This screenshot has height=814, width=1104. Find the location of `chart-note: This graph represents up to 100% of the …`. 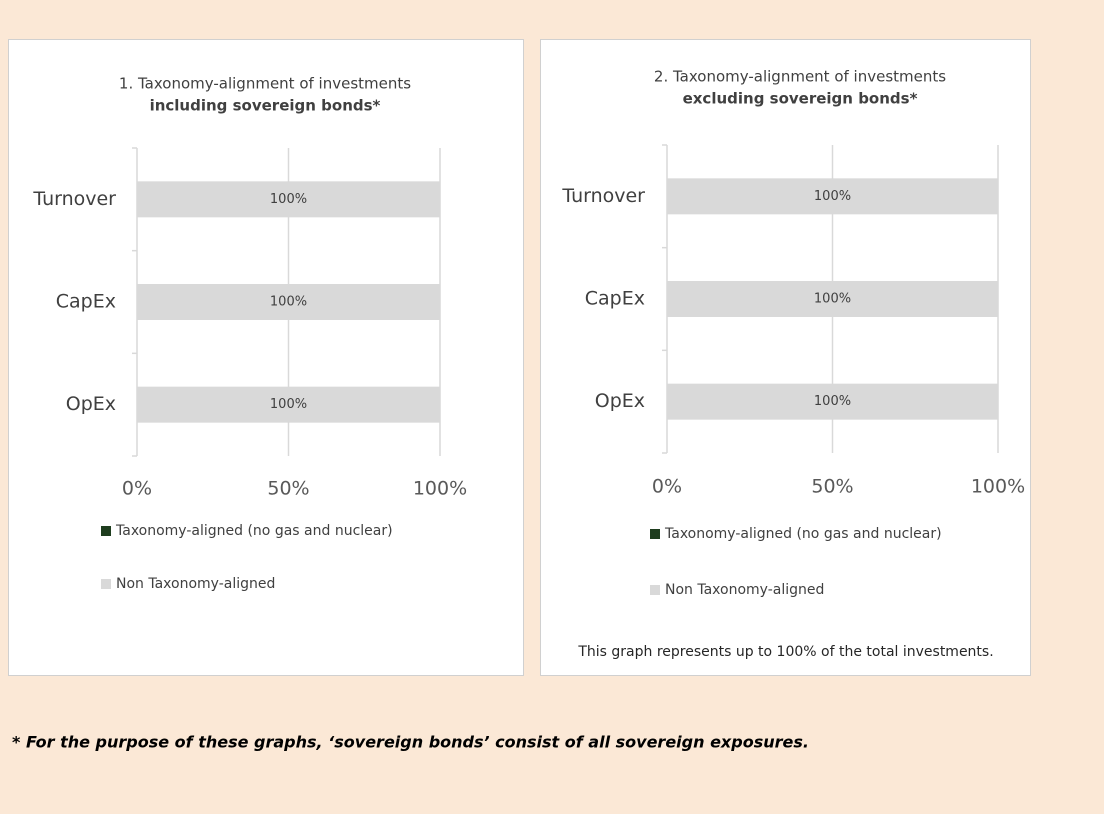

chart-note: This graph represents up to 100% of the … is located at coordinates (785, 652).